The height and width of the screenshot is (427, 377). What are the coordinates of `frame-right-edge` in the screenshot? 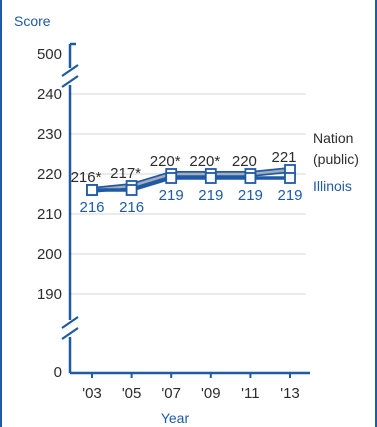 It's located at (376, 213).